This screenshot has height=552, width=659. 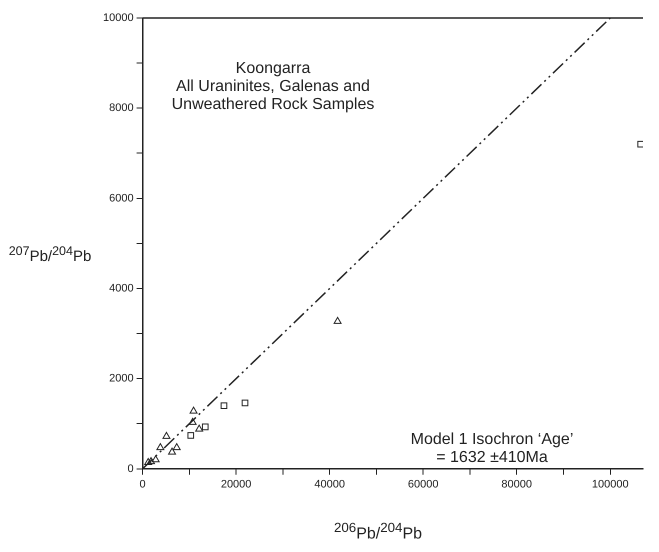 I want to click on y-tick-label: 6000, so click(x=121, y=198).